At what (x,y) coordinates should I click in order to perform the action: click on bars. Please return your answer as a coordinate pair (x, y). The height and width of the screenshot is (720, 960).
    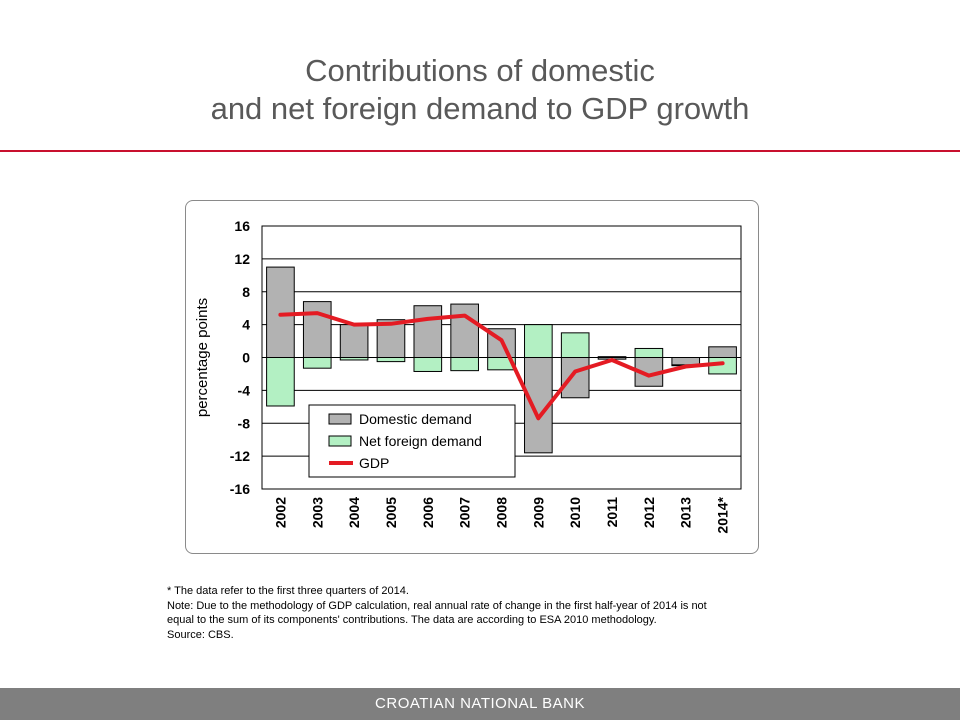
    Looking at the image, I should click on (501, 360).